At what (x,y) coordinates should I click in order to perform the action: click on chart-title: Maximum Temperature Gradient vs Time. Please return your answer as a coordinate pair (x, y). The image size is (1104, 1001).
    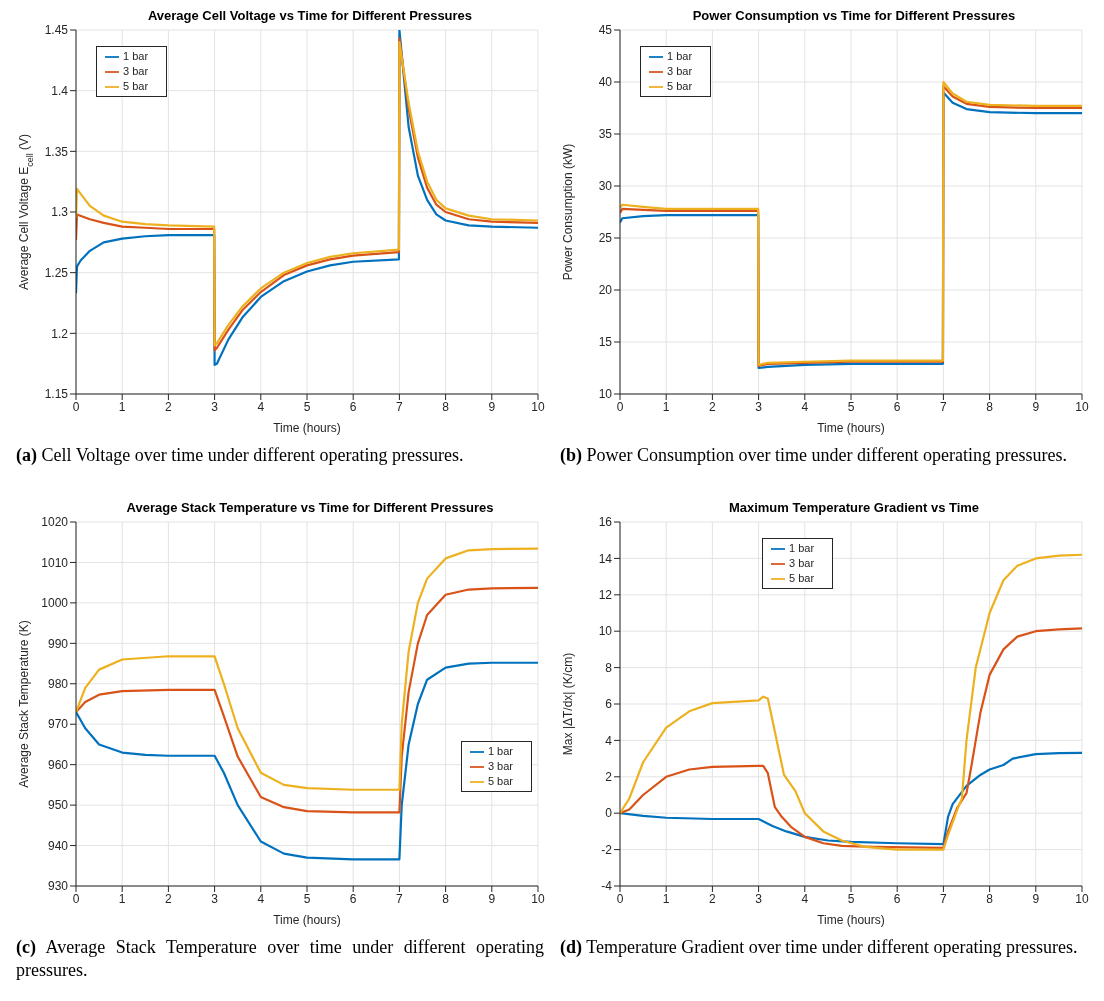
    Looking at the image, I should click on (854, 508).